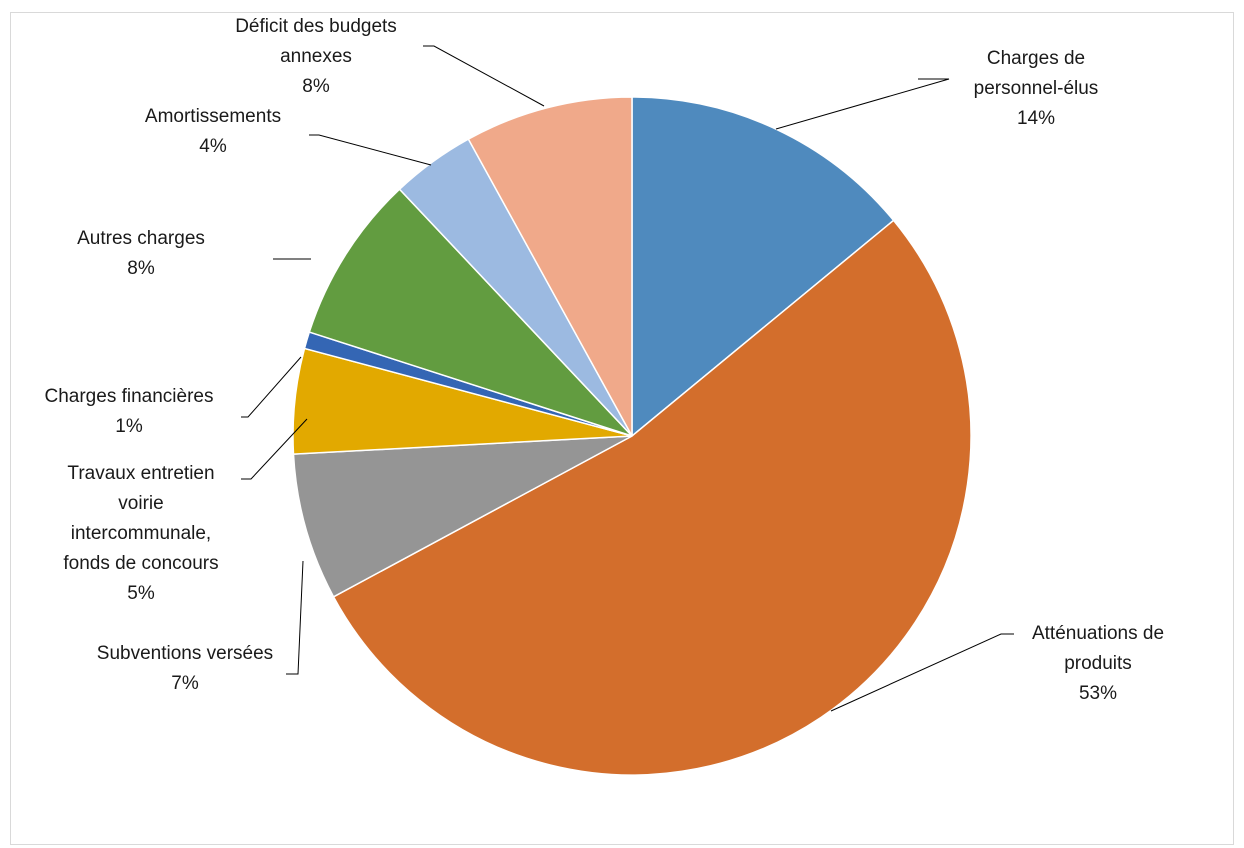 The height and width of the screenshot is (848, 1244). Describe the element at coordinates (185, 653) in the screenshot. I see `slice-label-line: Subventions versées` at that location.